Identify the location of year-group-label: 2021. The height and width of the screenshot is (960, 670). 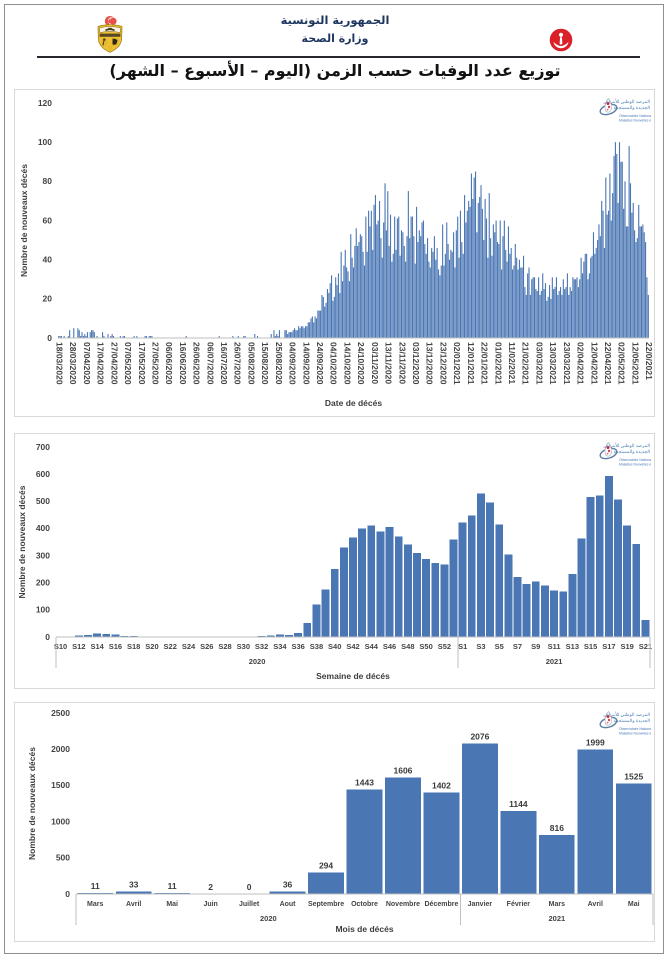
(554, 661).